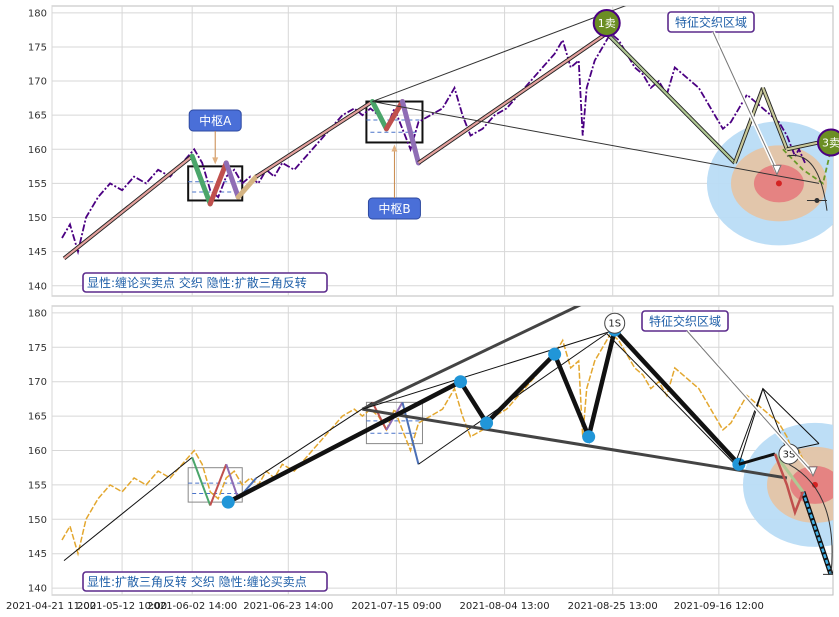 The width and height of the screenshot is (839, 617). What do you see at coordinates (719, 606) in the screenshot?
I see `x-tick-label: 2021-09-16 12:00` at bounding box center [719, 606].